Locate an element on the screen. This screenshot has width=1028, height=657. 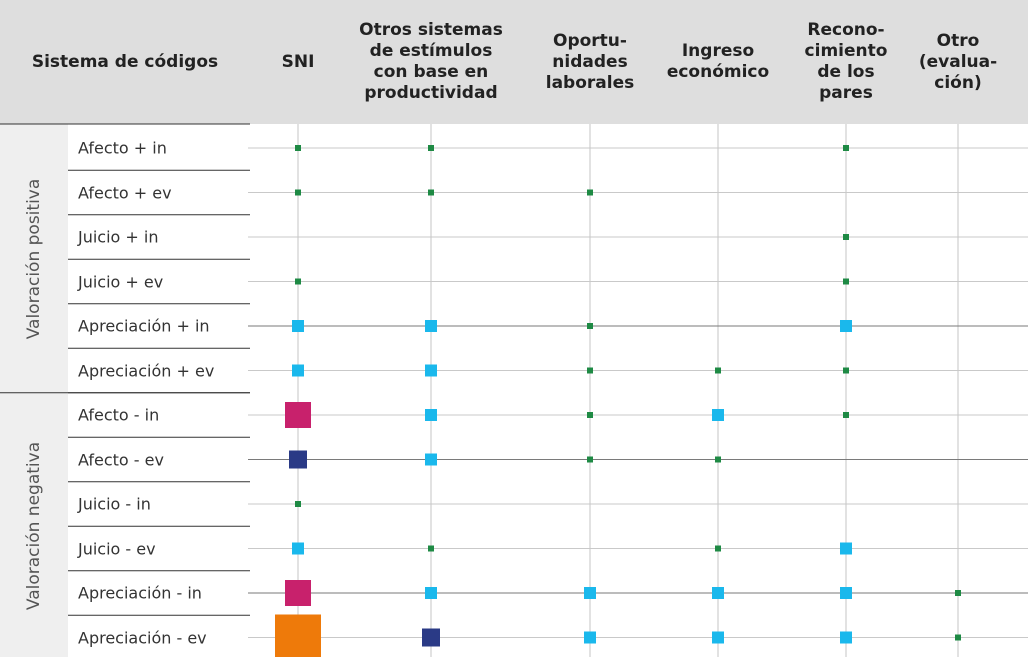
column-header: SNI is located at coordinates (298, 61).